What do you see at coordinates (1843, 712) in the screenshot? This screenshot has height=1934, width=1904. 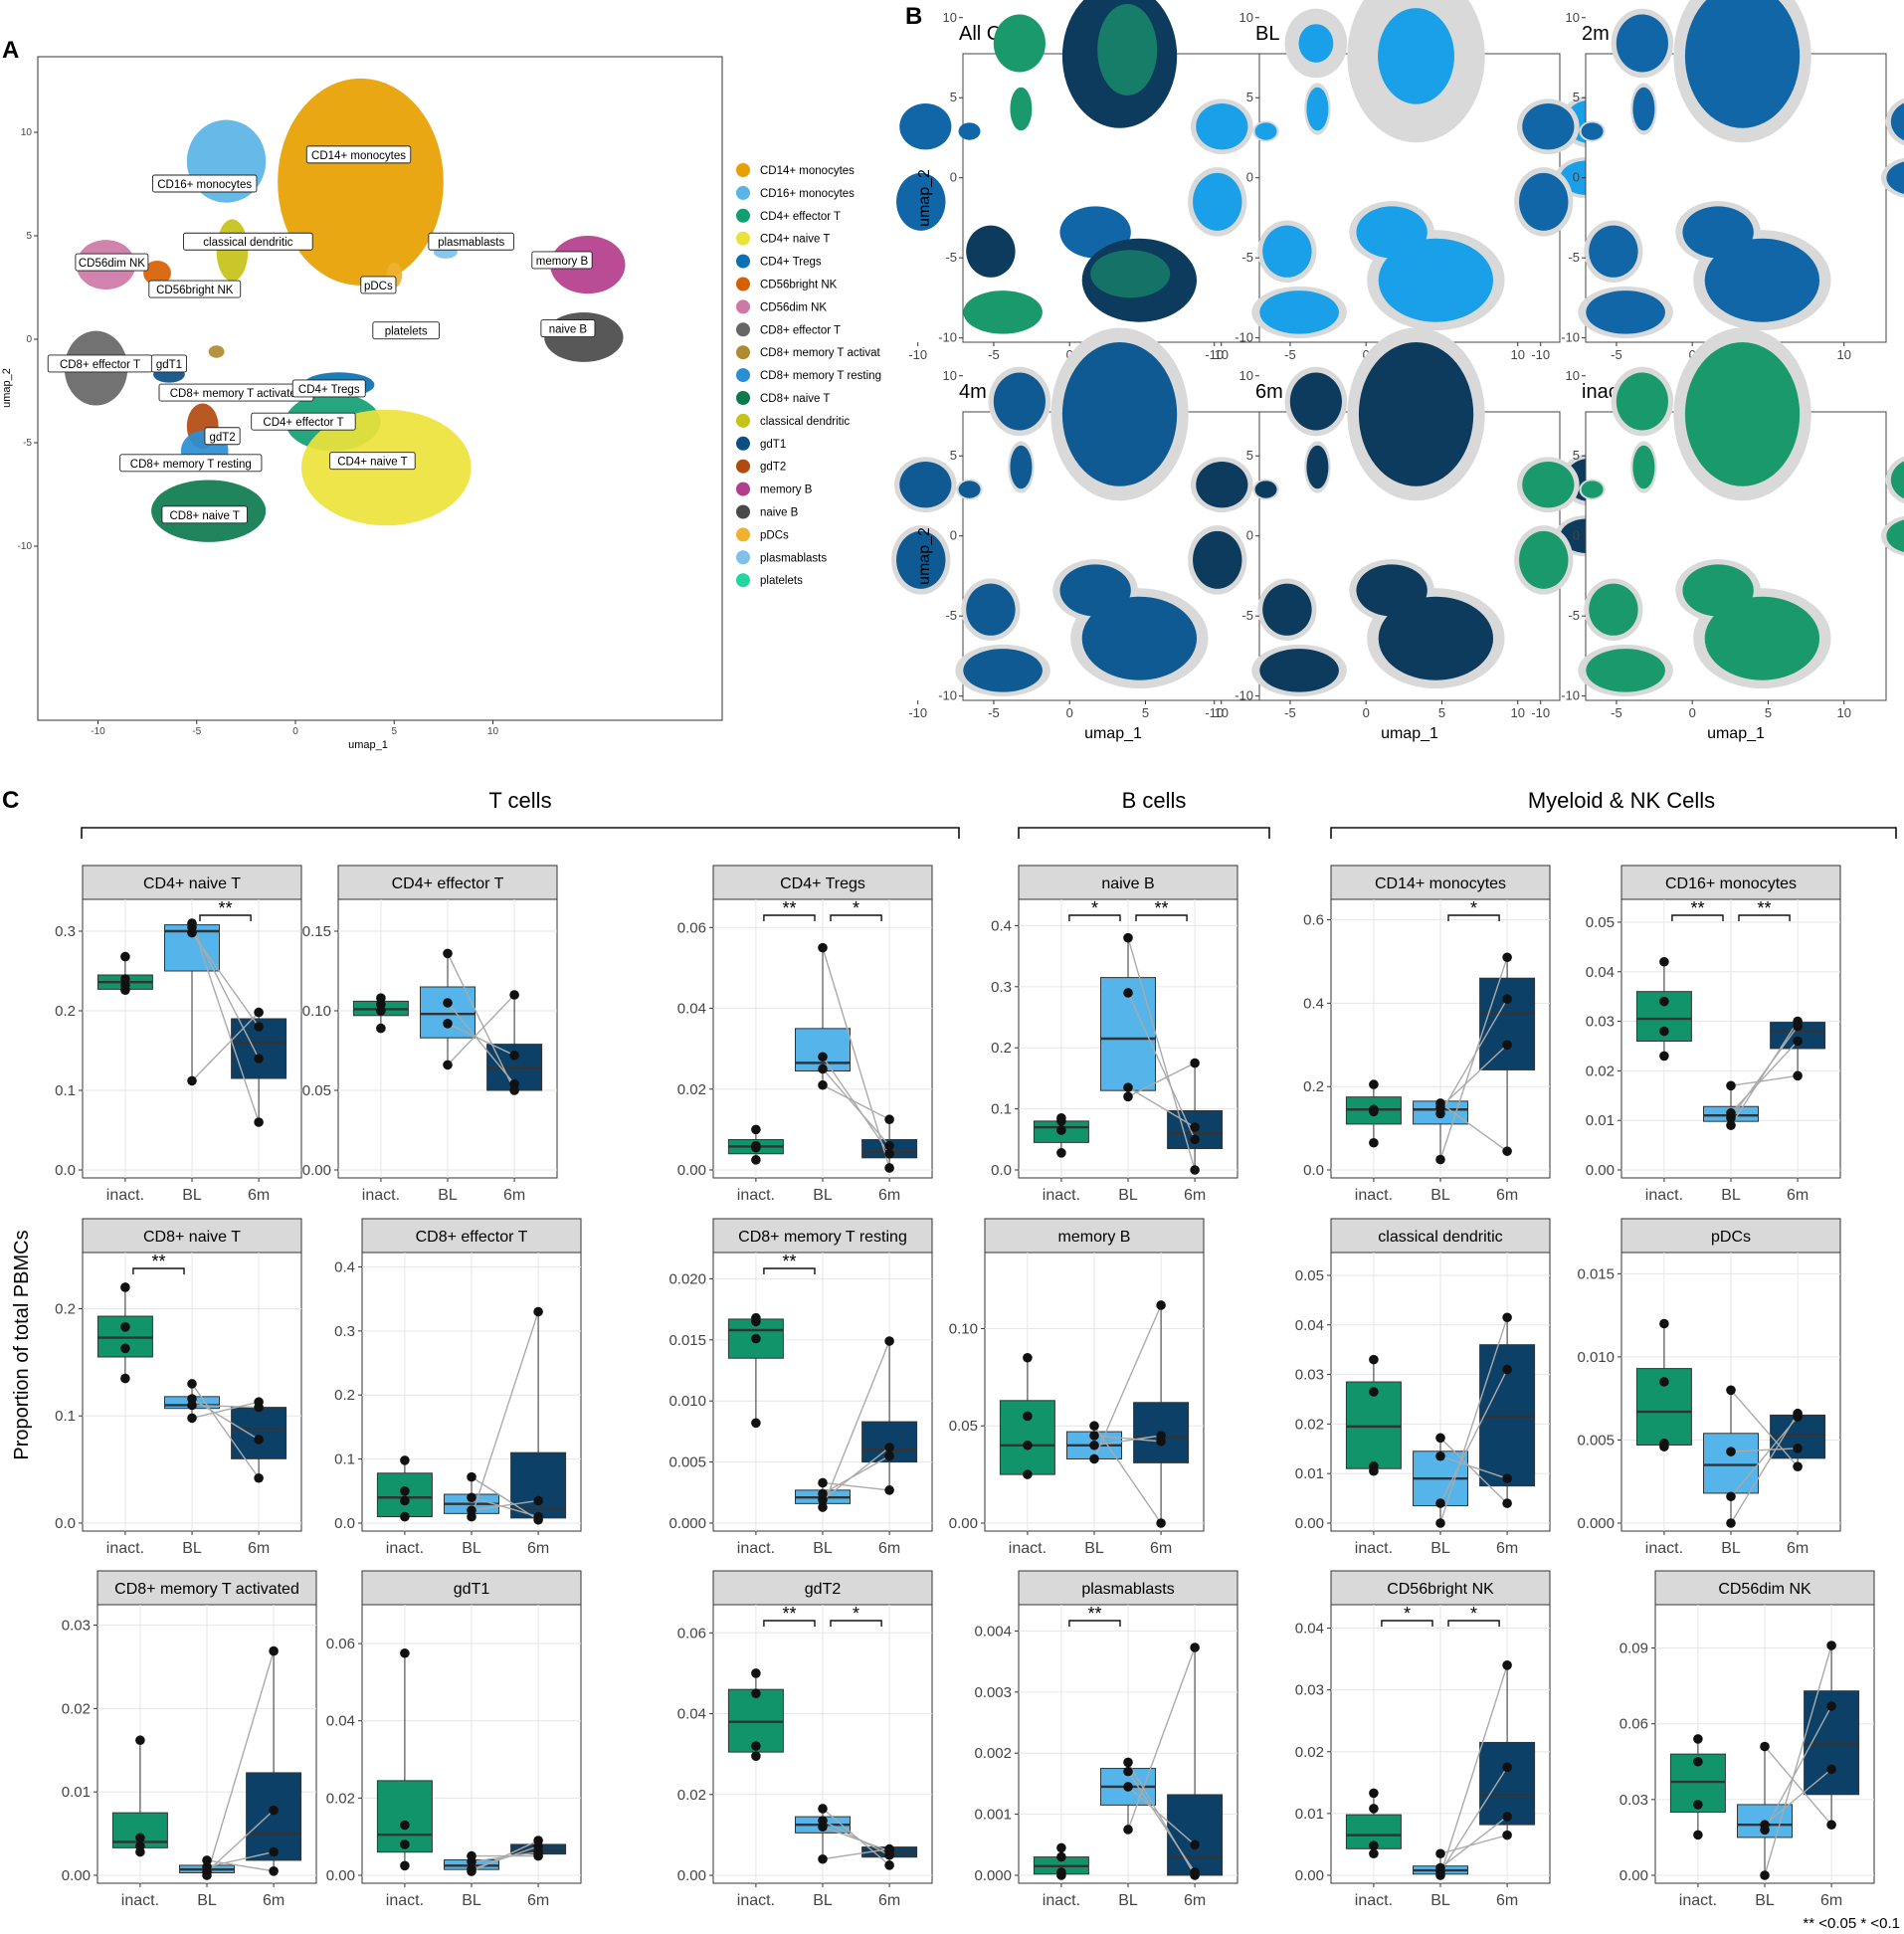 I see `x-tick-label: 10` at bounding box center [1843, 712].